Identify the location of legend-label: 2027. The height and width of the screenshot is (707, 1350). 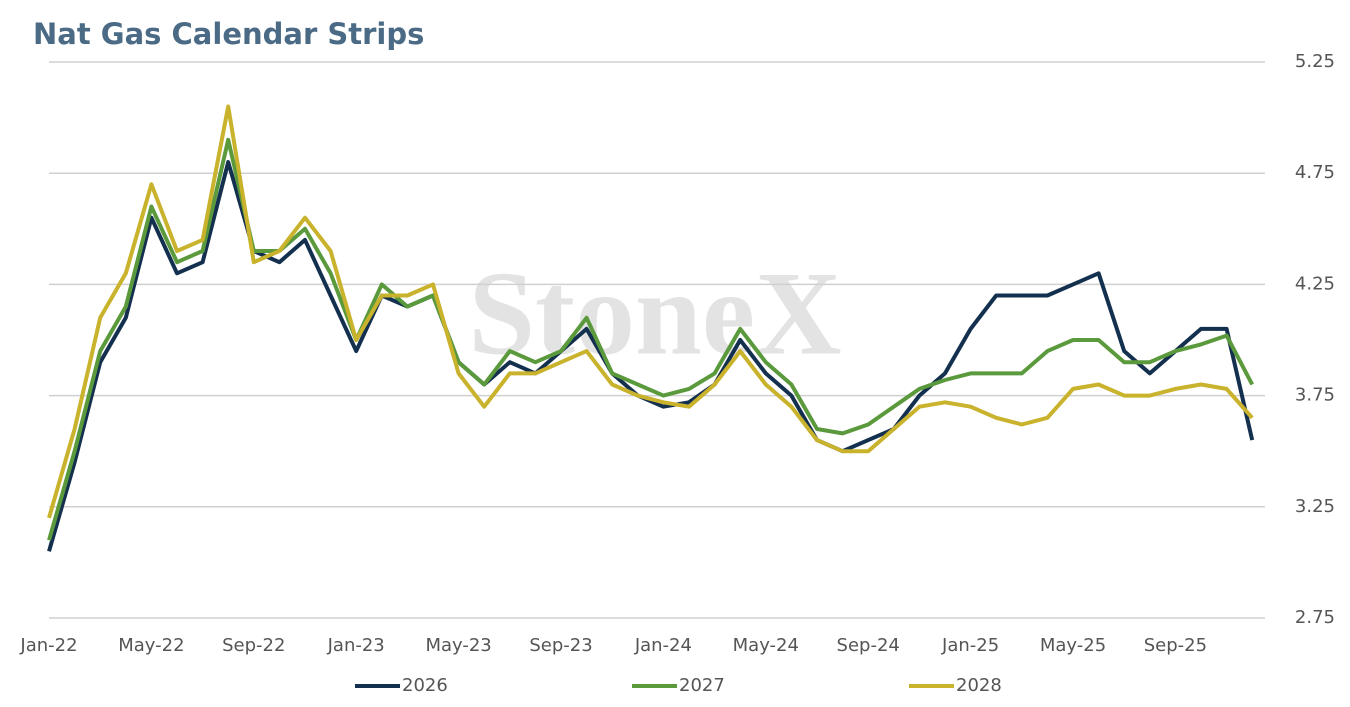
(702, 685).